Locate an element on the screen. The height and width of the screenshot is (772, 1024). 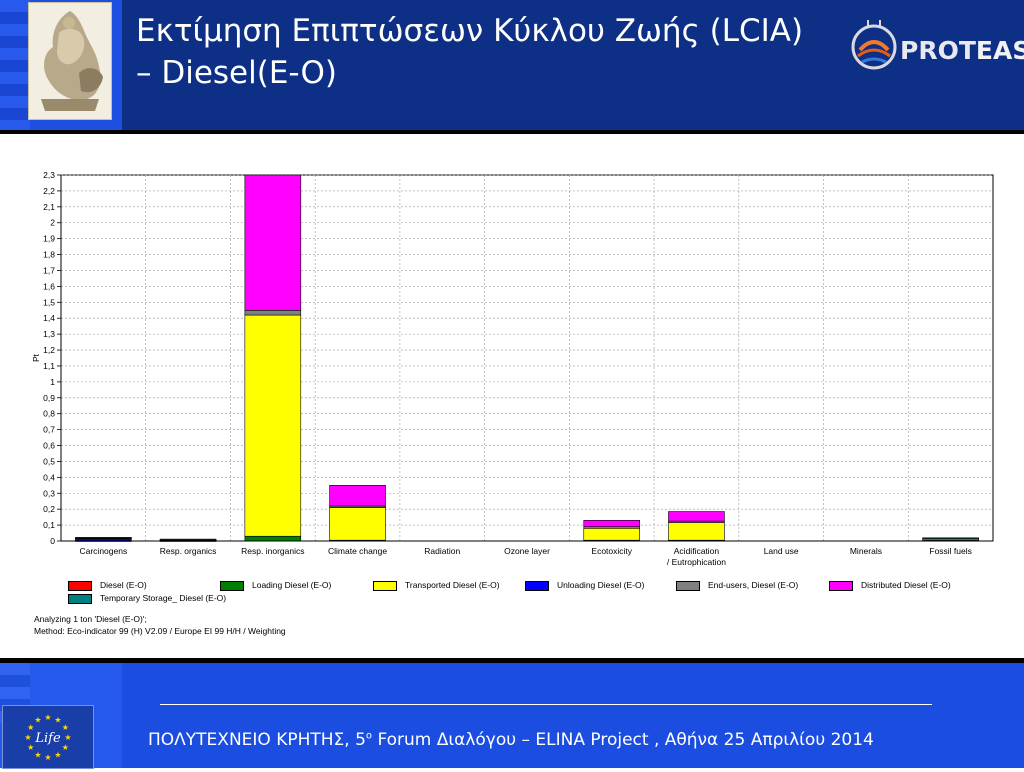
eu-flag-drawing: ★★★★★★★★★ ★ ★★ Life is located at coordinates (48, 737).